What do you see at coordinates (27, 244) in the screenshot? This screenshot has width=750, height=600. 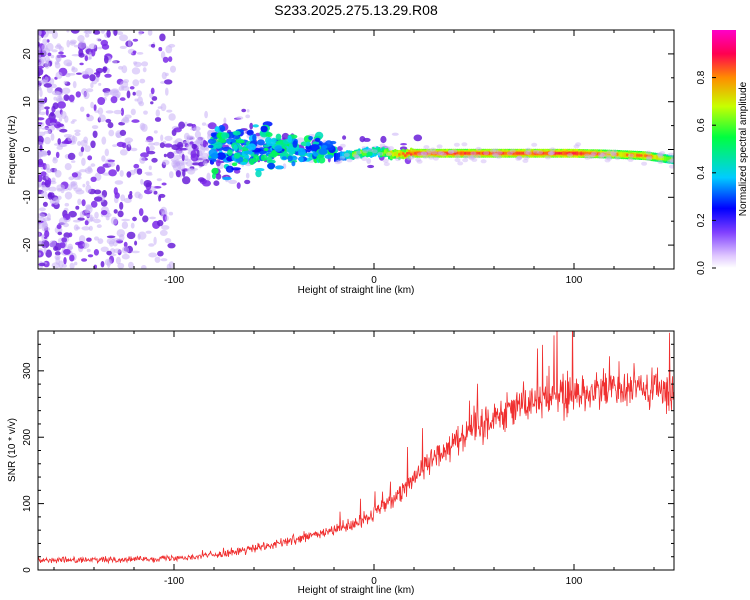 I see `y-tick-label: -20` at bounding box center [27, 244].